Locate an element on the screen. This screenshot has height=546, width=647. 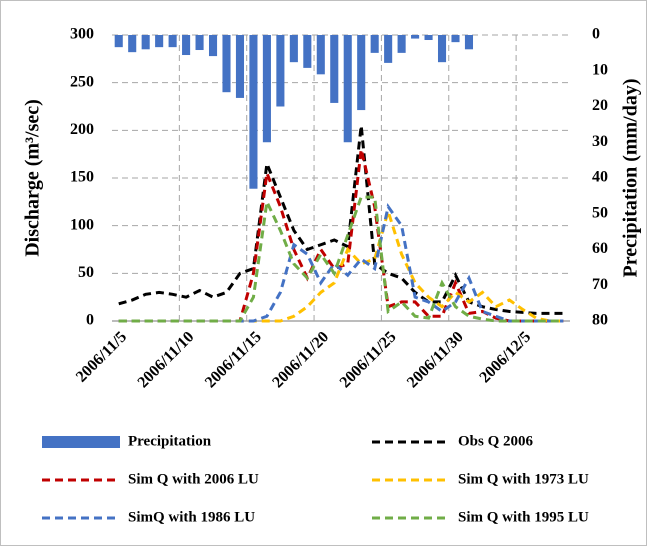
y-tick-label: 150 is located at coordinates (82, 177).